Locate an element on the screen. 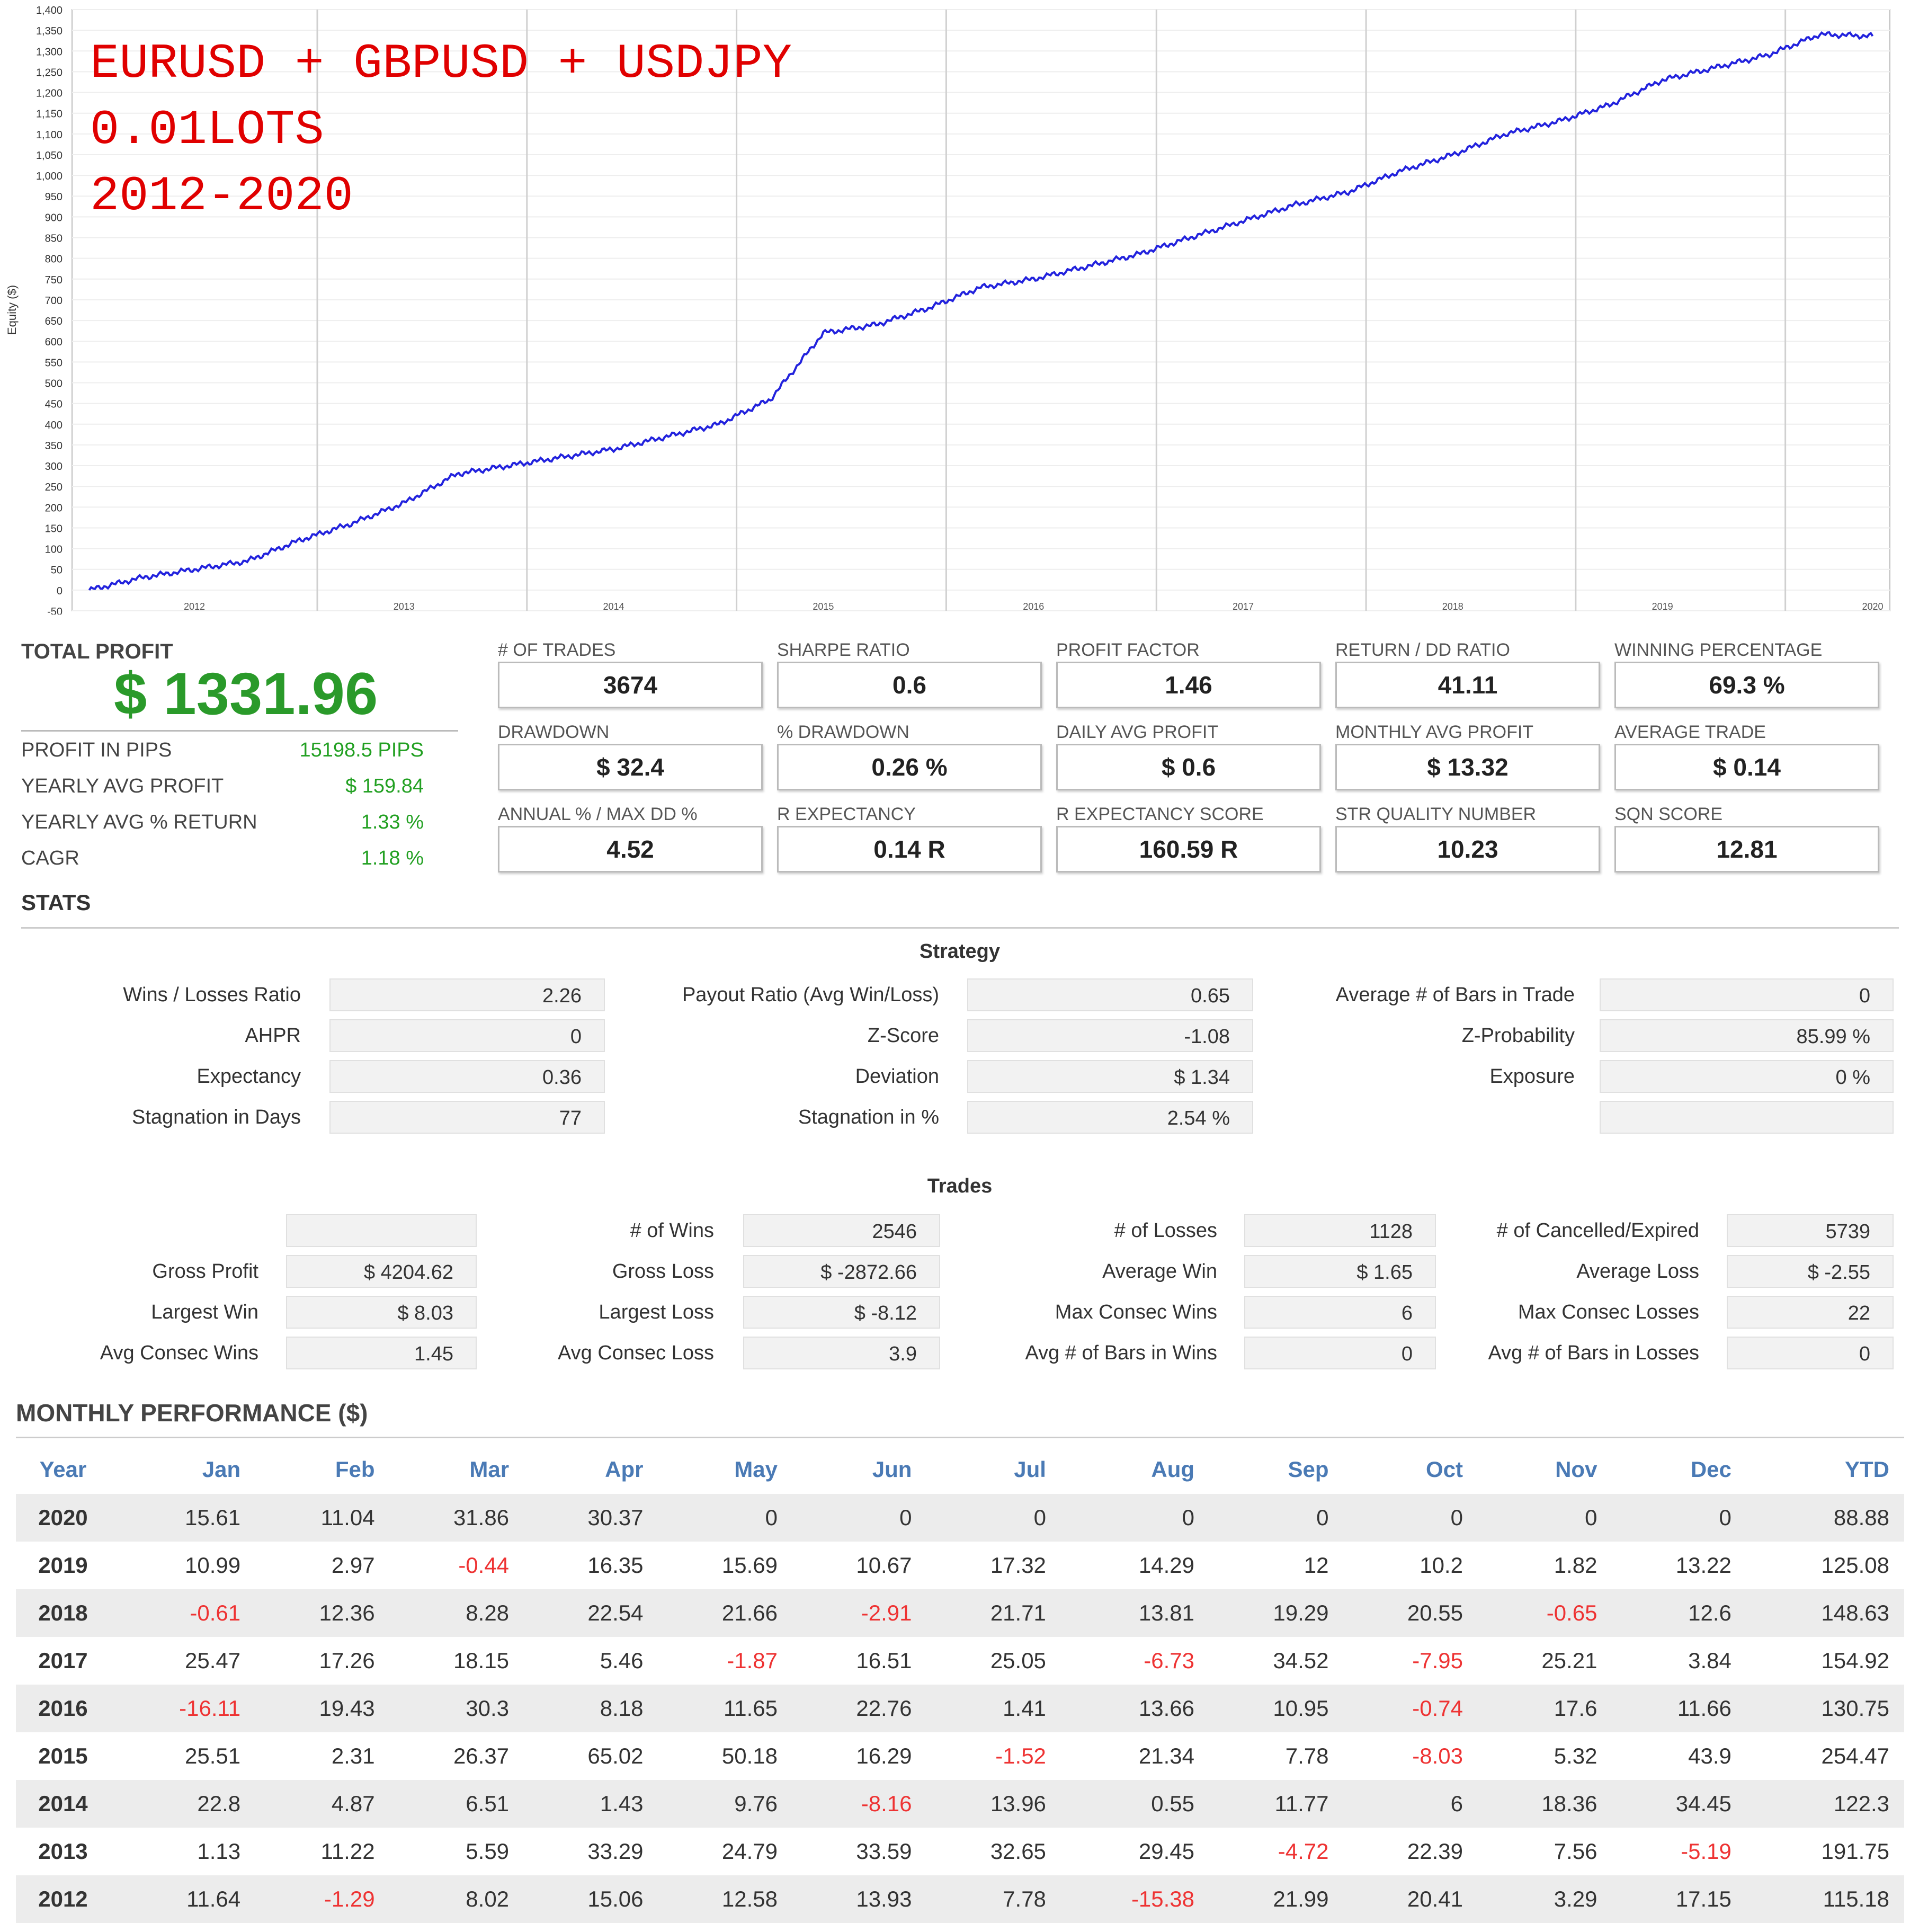 The image size is (1919, 1932). y-tick-label: 650 is located at coordinates (54, 321).